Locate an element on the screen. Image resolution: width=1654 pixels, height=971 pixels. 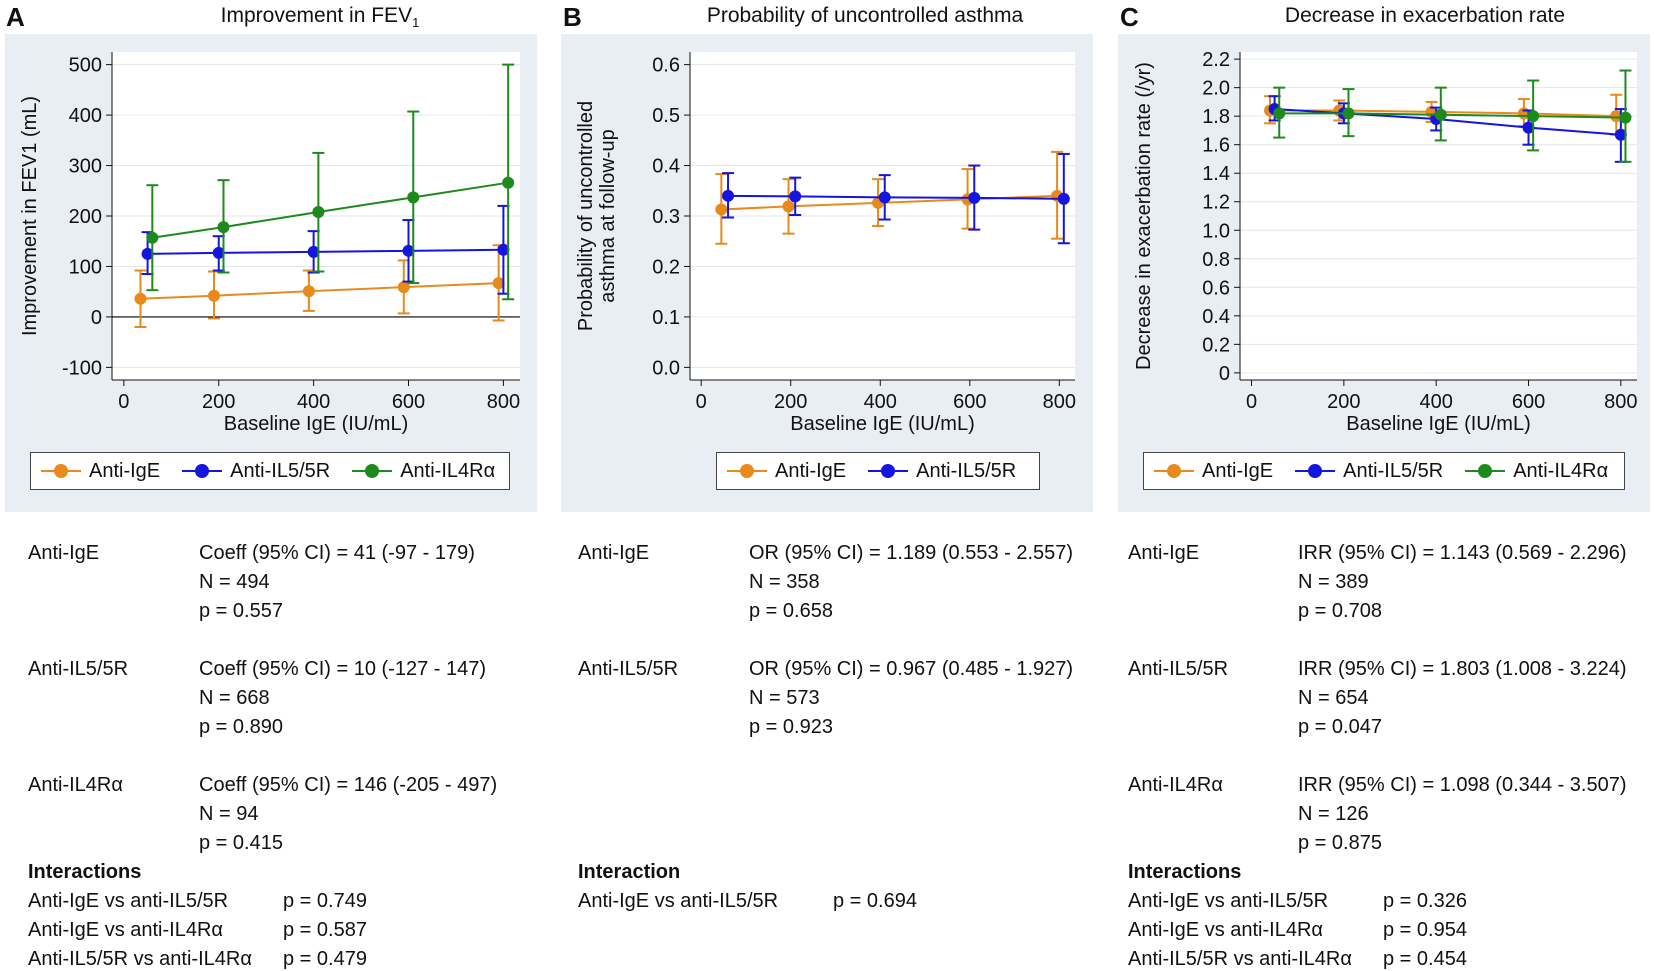
y-tick-label: -100 is located at coordinates (82, 368).